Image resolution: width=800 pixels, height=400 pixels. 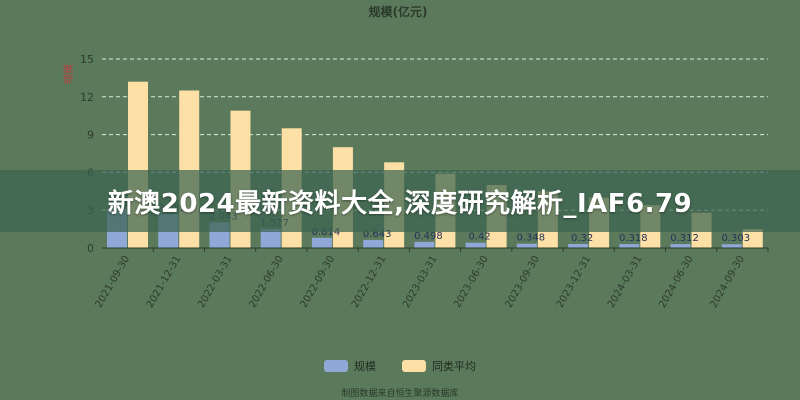 I want to click on x-tick-label: 2024-09-30, so click(x=727, y=282).